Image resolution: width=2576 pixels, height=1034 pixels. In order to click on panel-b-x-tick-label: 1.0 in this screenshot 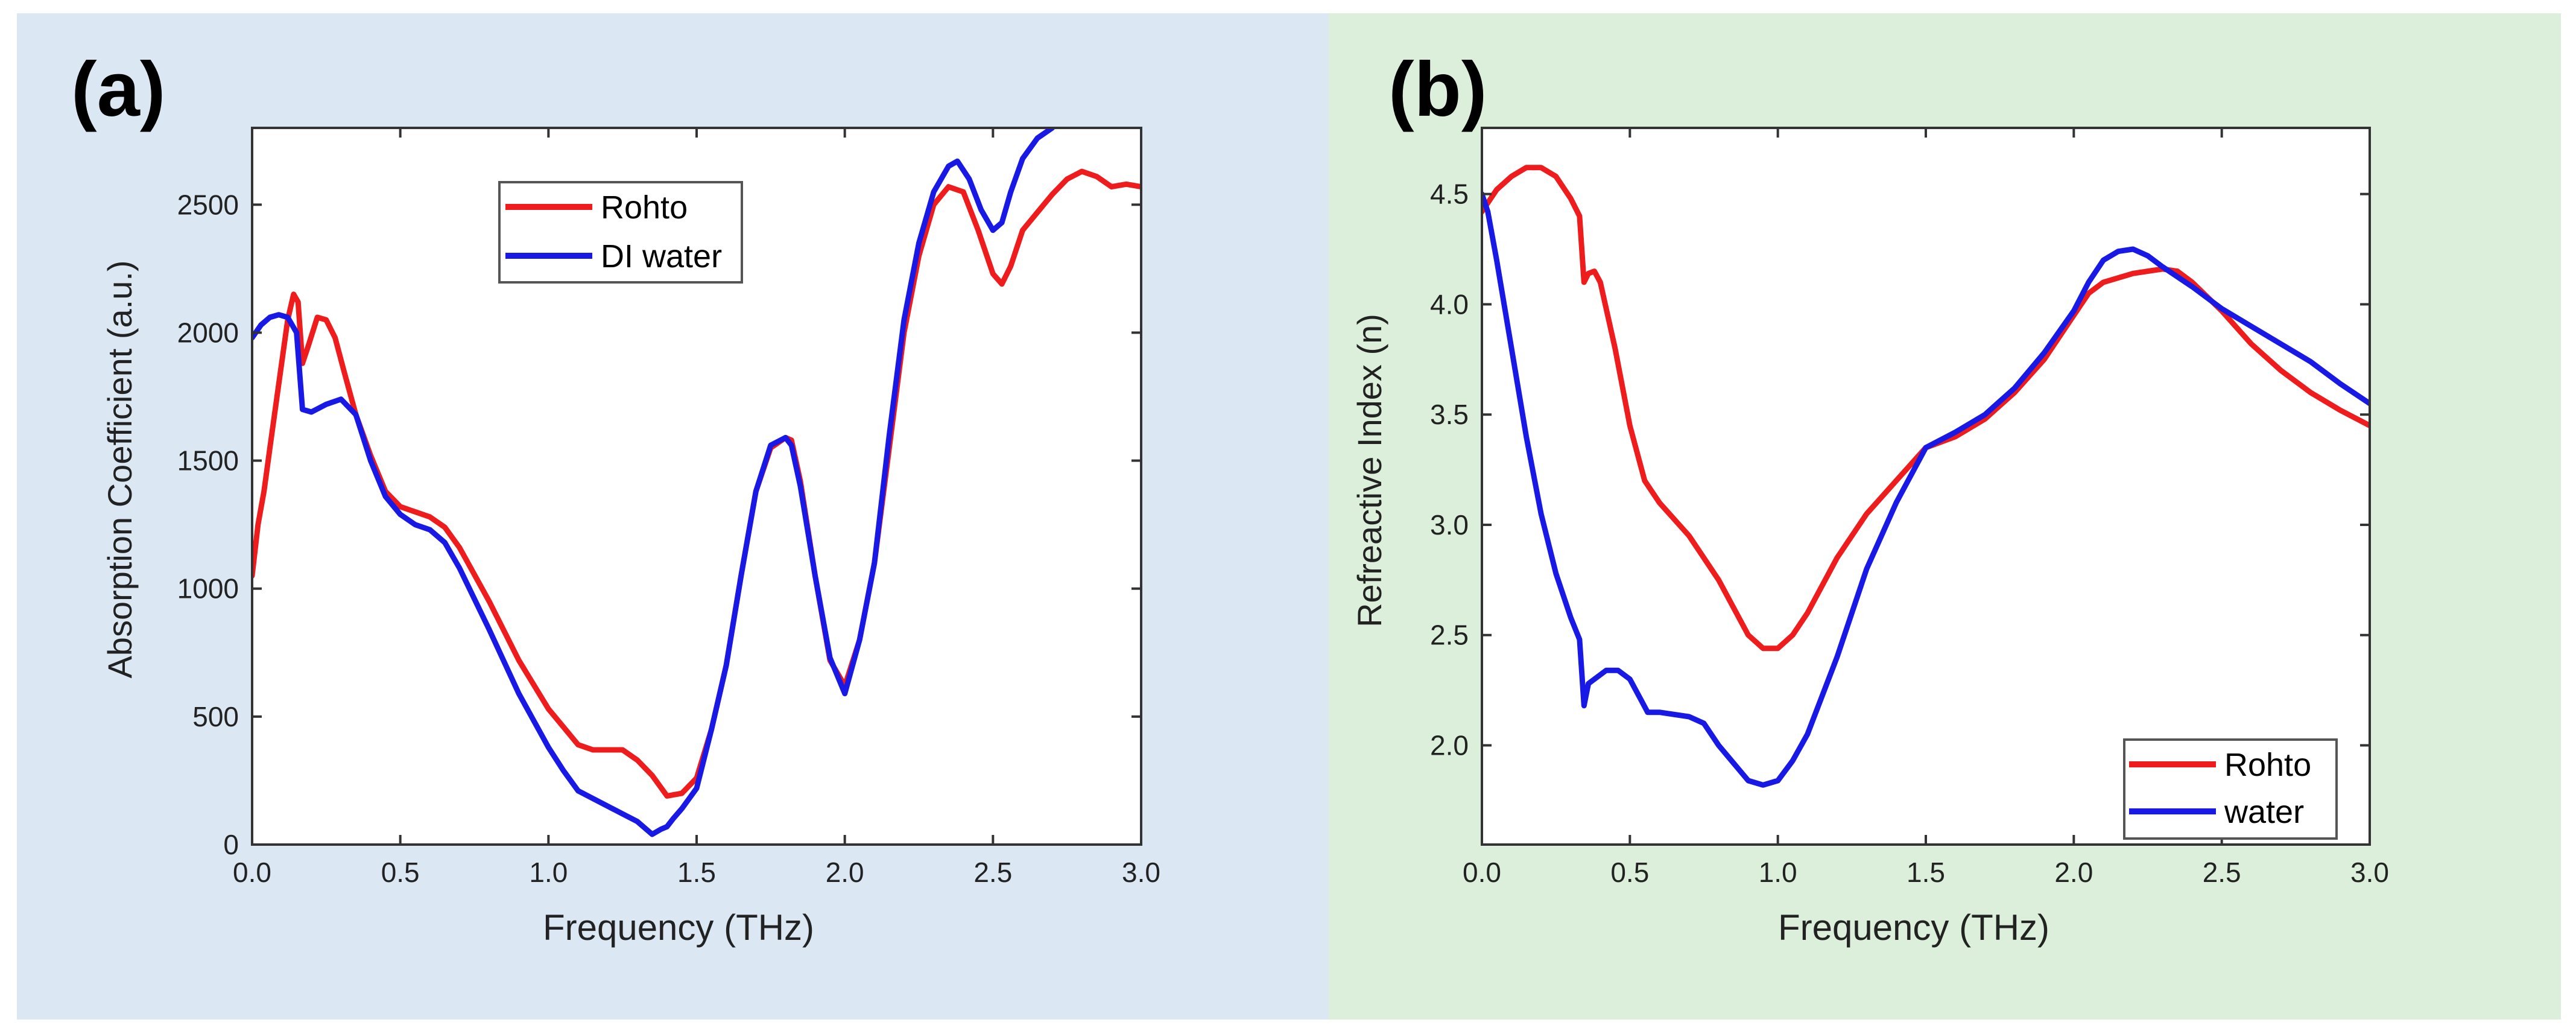, I will do `click(1778, 872)`.